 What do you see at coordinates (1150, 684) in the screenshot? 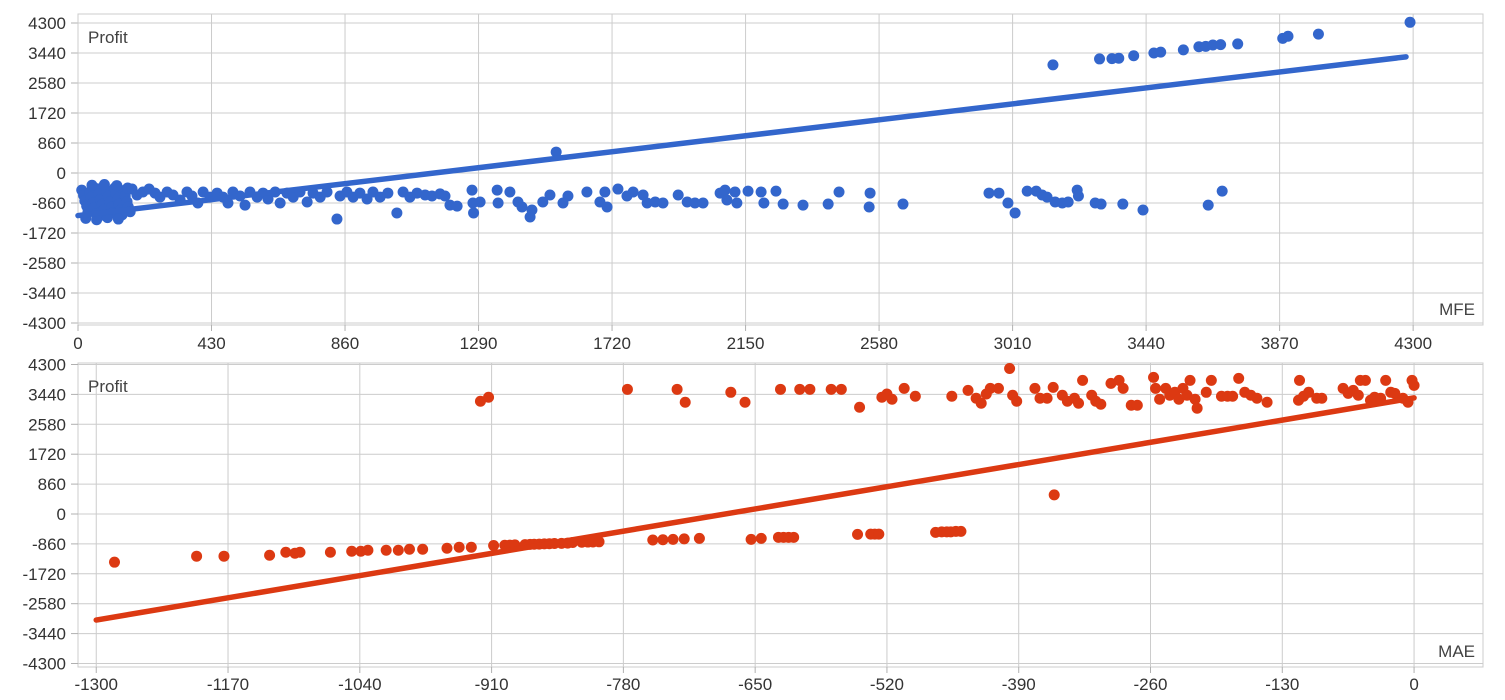
I see `x-axis-tick-label: -260` at bounding box center [1150, 684].